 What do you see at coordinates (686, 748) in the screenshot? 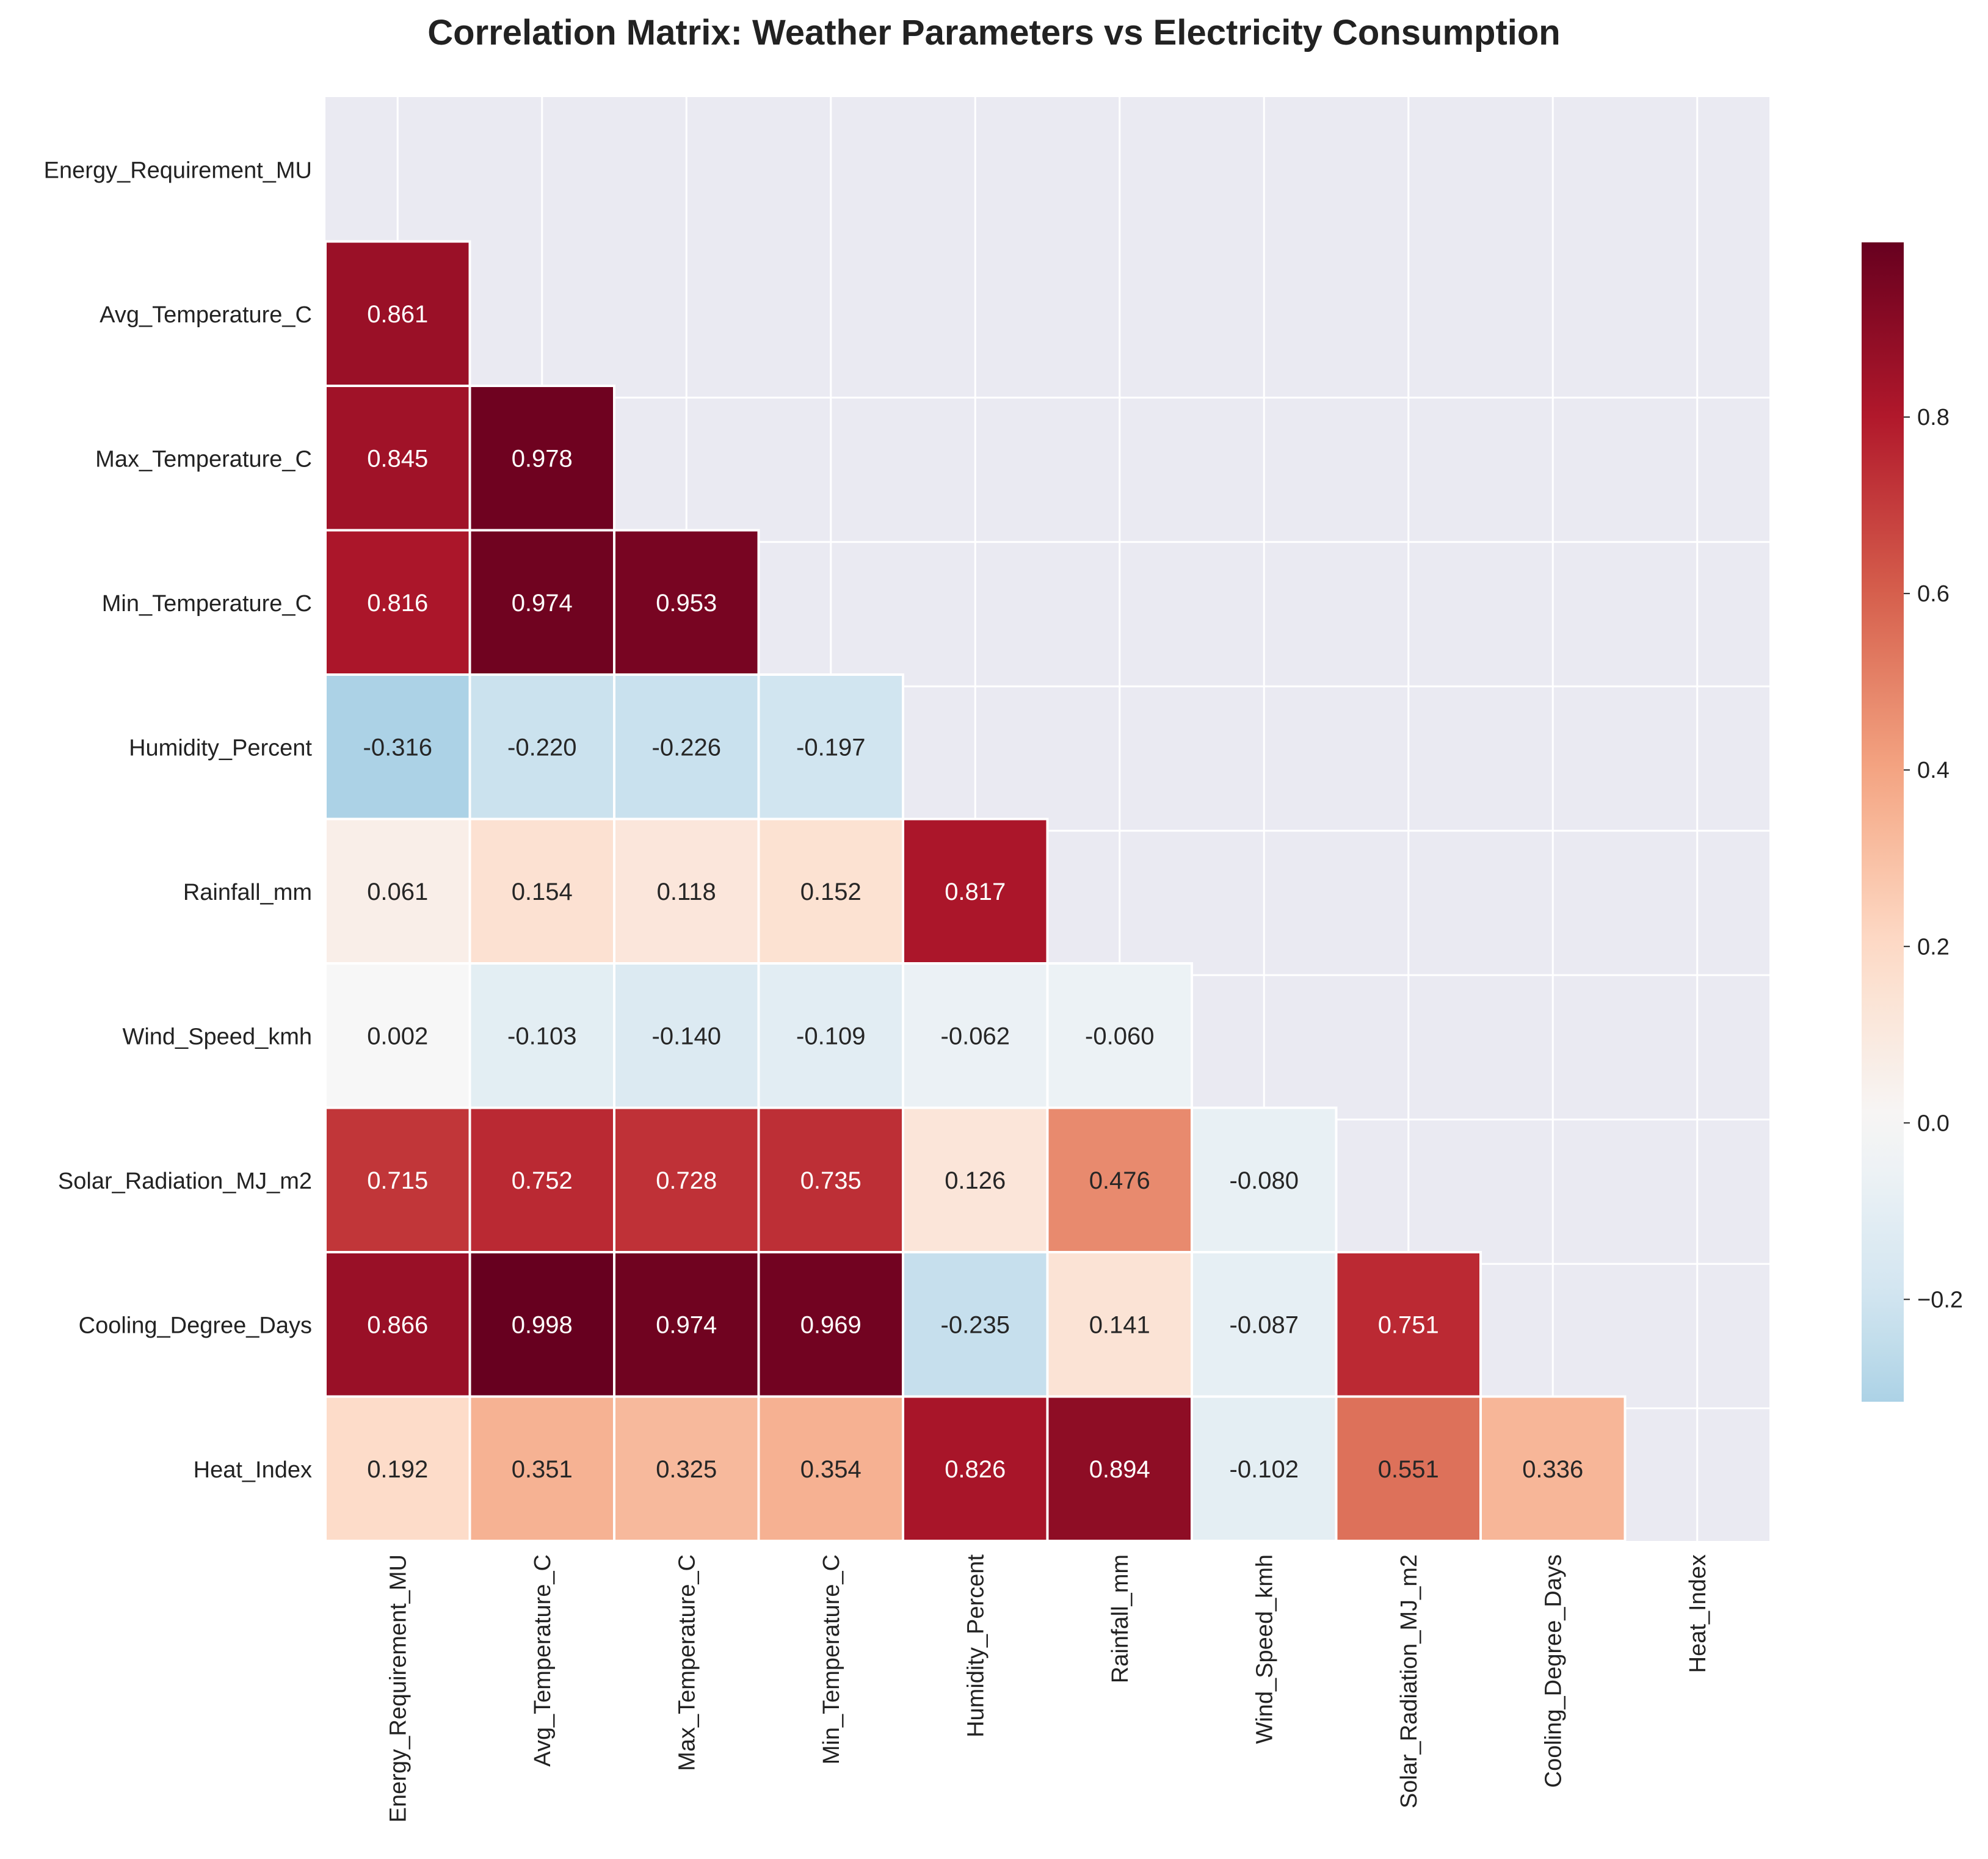
I see `cell-value-label: -0.226` at bounding box center [686, 748].